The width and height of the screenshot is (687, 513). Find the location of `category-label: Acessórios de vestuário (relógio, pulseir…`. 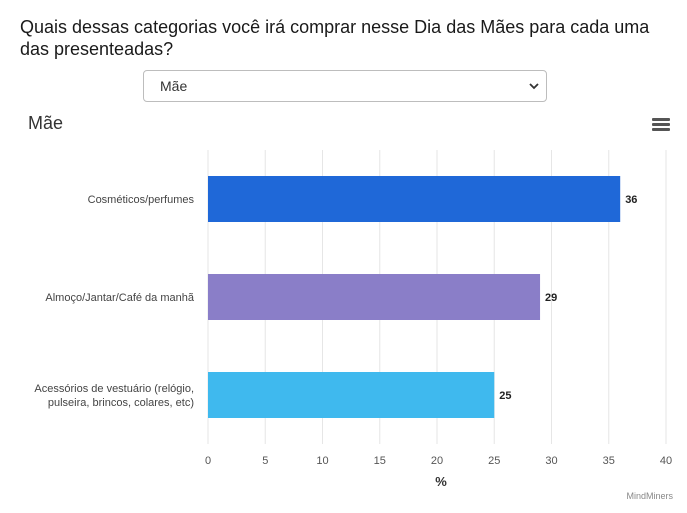

category-label: Acessórios de vestuário (relógio, pulseir… is located at coordinates (114, 396).